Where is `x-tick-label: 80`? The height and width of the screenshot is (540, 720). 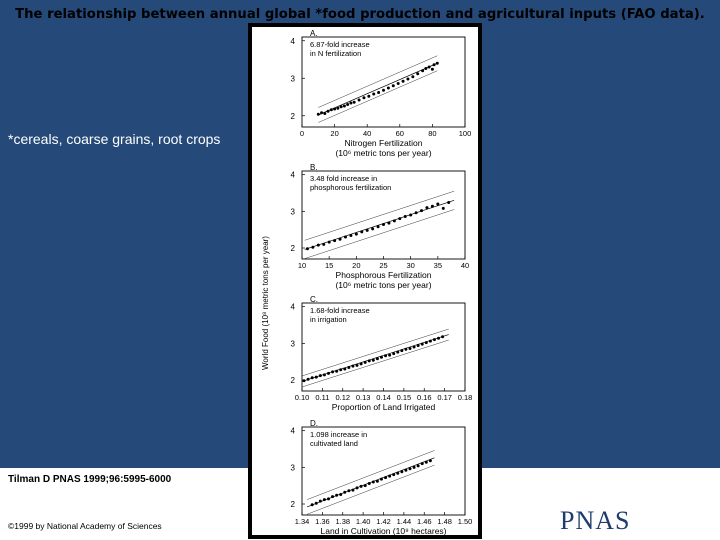
x-tick-label: 80 is located at coordinates (432, 133).